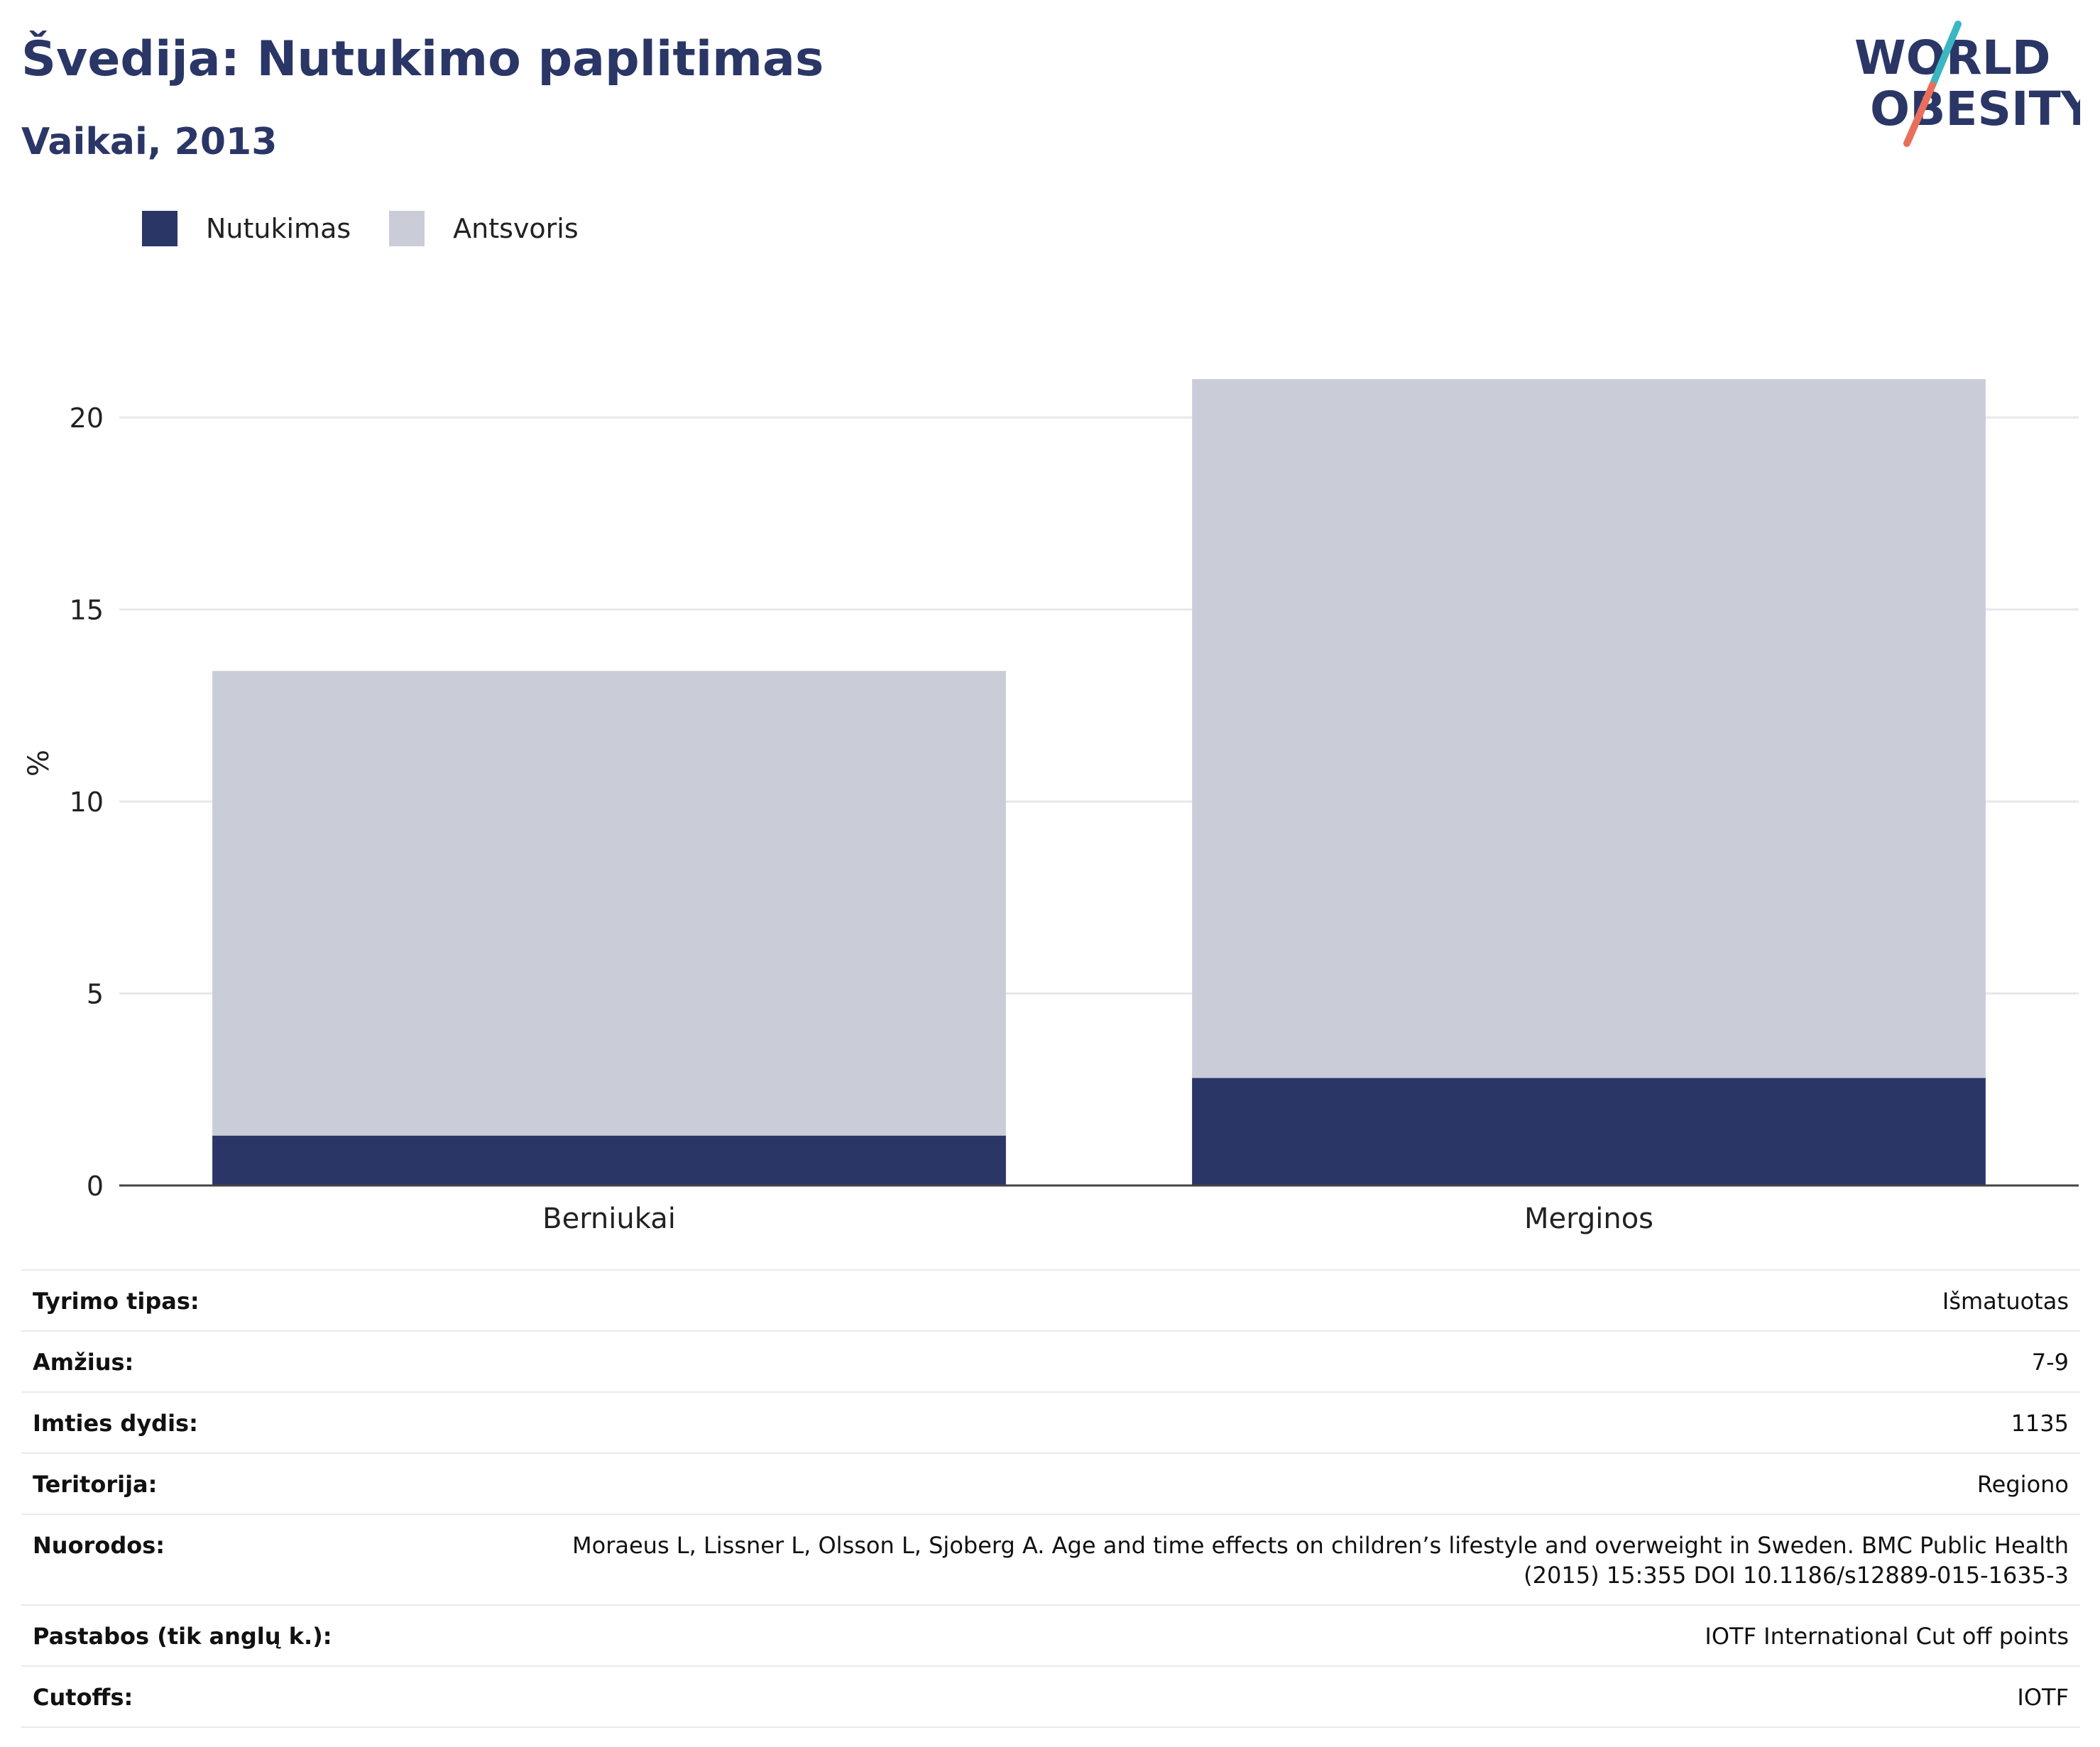  What do you see at coordinates (1050, 1362) in the screenshot?
I see `details-row: Amžius: 7-9` at bounding box center [1050, 1362].